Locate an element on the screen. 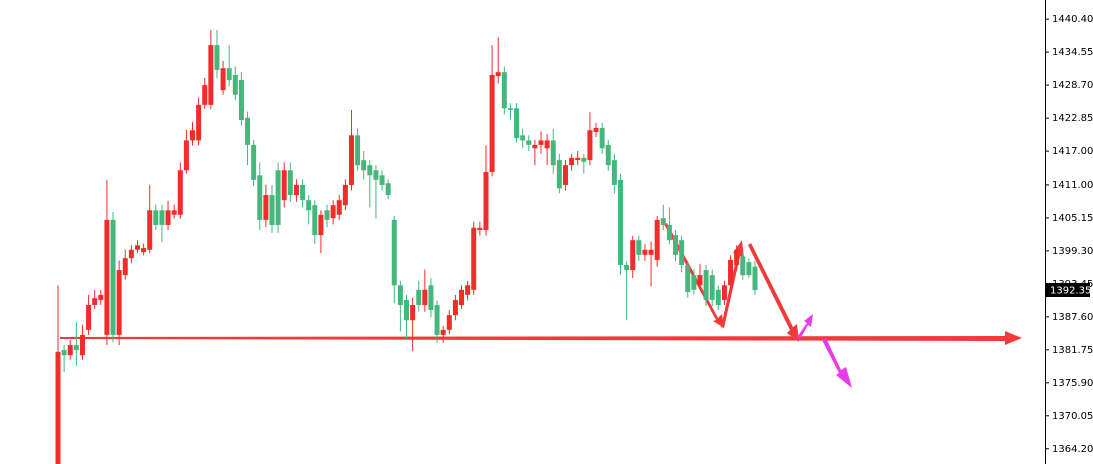  y-tick-label: 1375.90 is located at coordinates (1072, 383).